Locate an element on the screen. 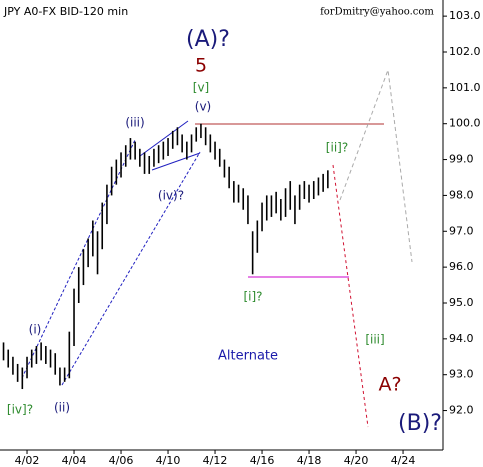 This screenshot has height=467, width=483. x-tick-label: 4/02 is located at coordinates (27, 460).